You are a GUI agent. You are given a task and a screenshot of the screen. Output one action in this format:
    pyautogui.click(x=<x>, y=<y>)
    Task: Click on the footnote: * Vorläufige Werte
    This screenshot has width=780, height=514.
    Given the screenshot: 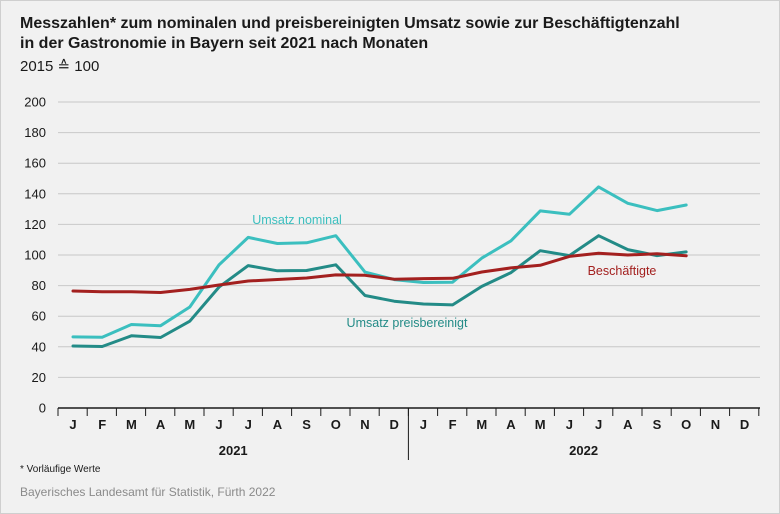 What is the action you would take?
    pyautogui.click(x=60, y=469)
    